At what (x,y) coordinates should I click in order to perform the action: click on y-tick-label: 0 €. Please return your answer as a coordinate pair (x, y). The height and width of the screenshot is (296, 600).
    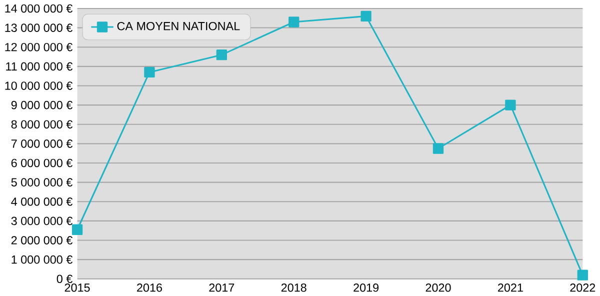
    Looking at the image, I should click on (64, 278).